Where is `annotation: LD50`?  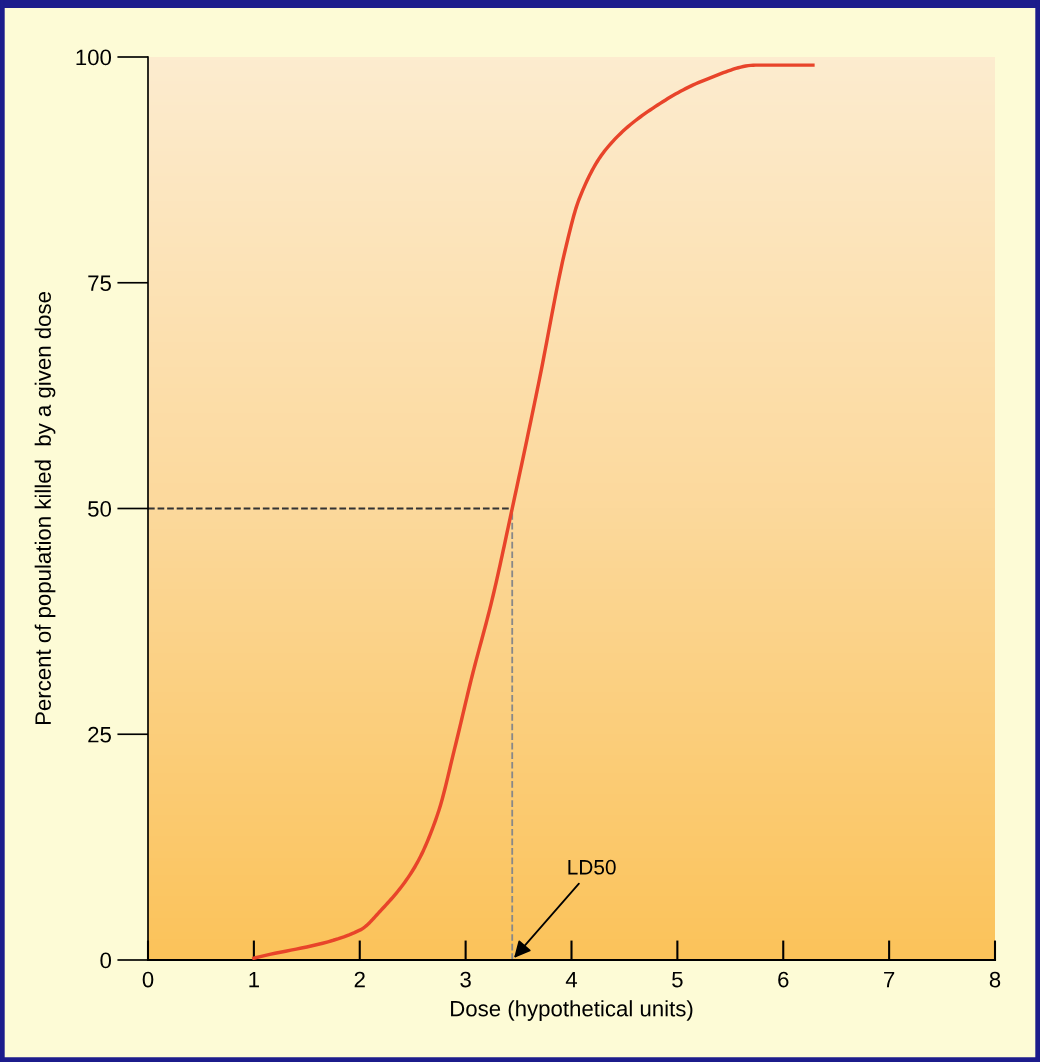 annotation: LD50 is located at coordinates (592, 867).